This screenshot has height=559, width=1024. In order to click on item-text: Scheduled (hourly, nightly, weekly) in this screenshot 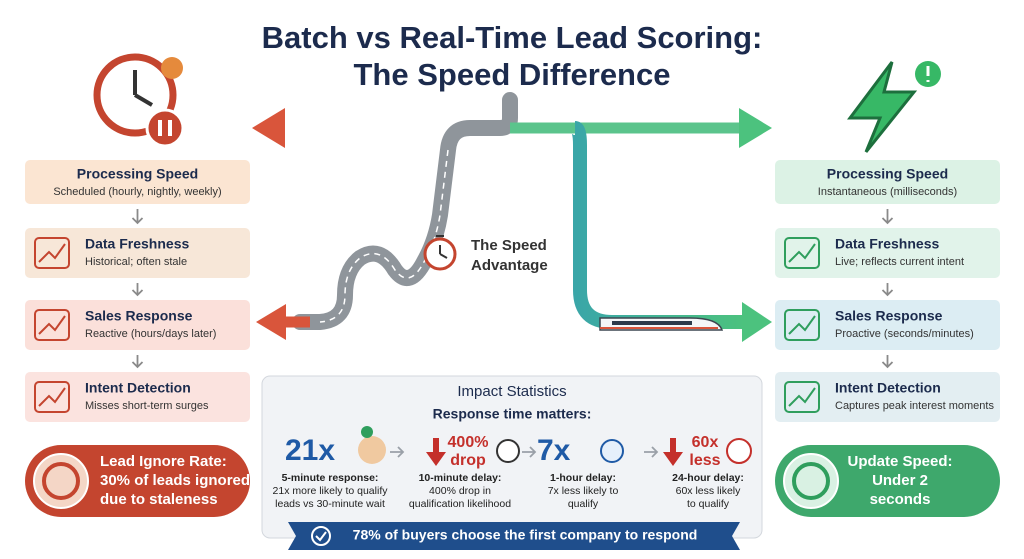, I will do `click(137, 192)`.